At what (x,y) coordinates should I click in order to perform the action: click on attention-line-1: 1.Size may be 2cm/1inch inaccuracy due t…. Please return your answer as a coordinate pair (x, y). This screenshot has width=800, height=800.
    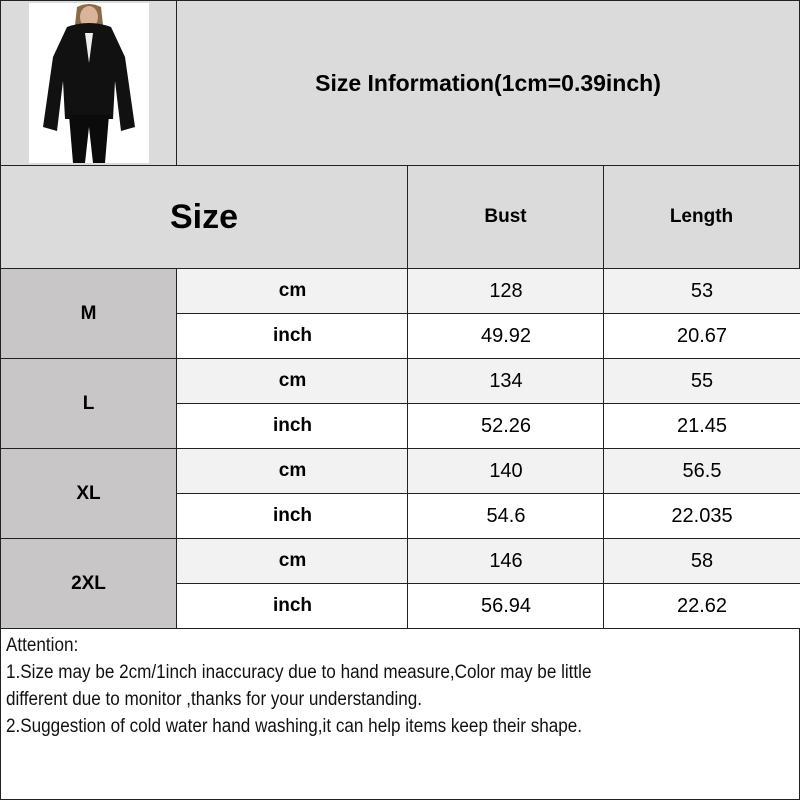
    Looking at the image, I should click on (299, 672).